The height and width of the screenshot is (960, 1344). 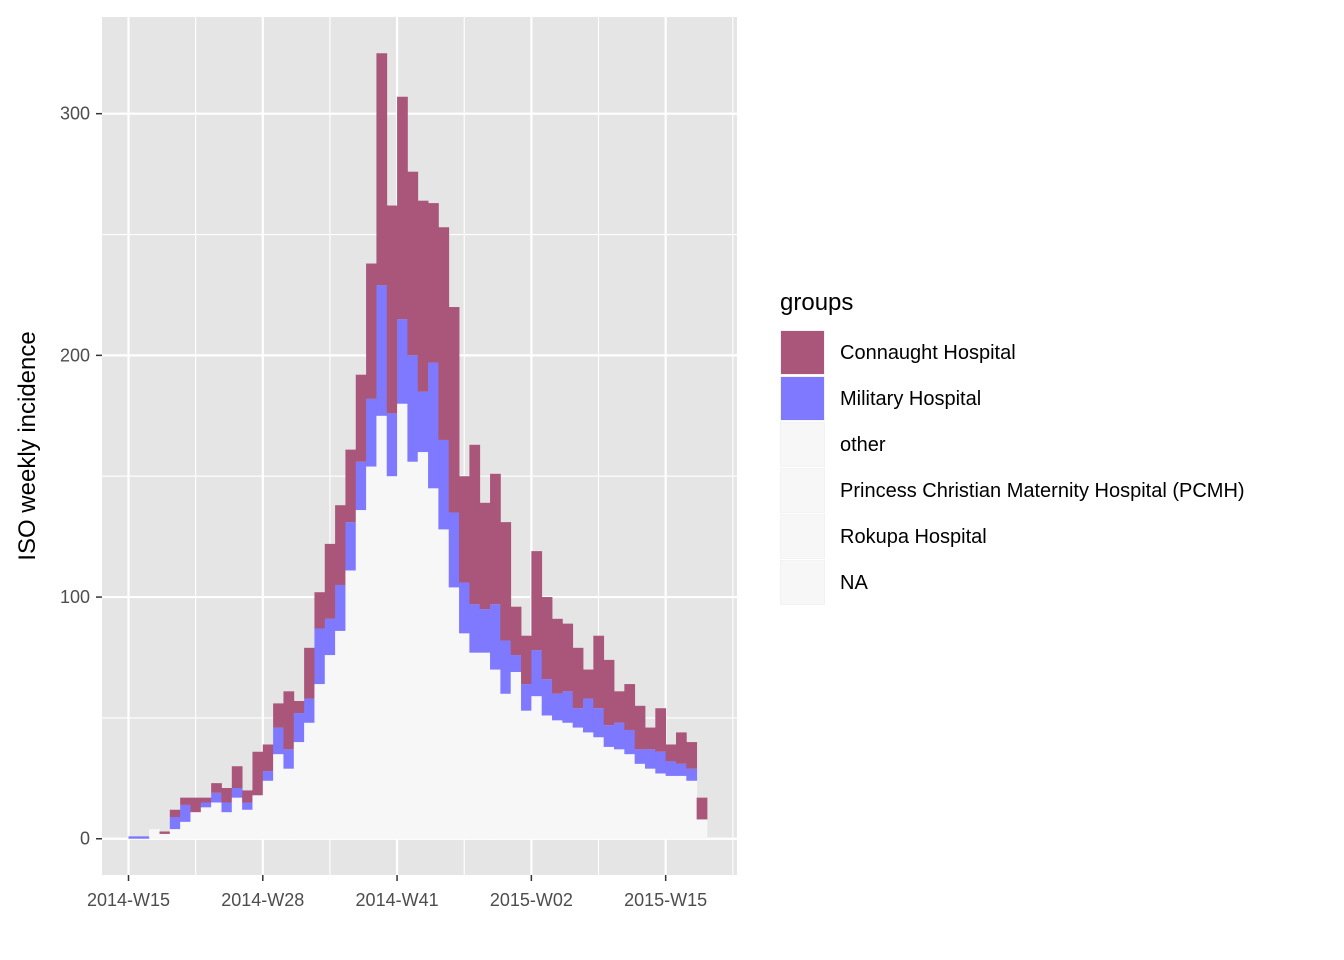 I want to click on y-tick-label: 300, so click(x=75, y=114).